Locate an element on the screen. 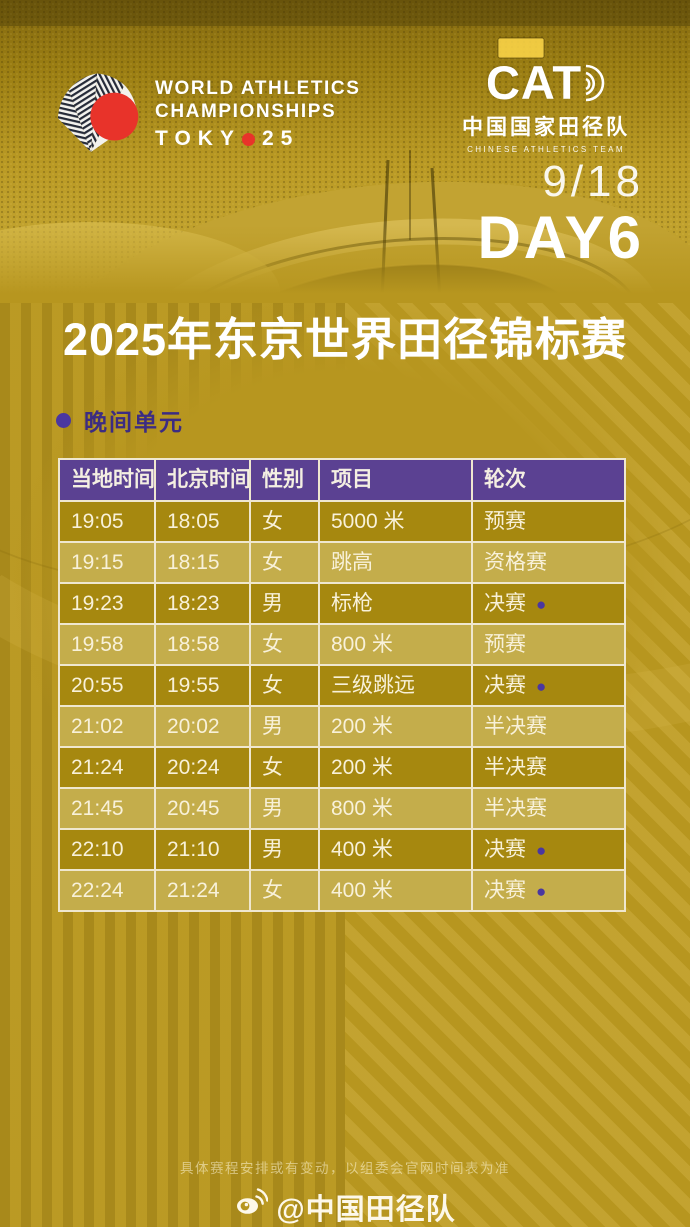 The width and height of the screenshot is (690, 1227). cat-track-arcs-icon is located at coordinates (595, 83).